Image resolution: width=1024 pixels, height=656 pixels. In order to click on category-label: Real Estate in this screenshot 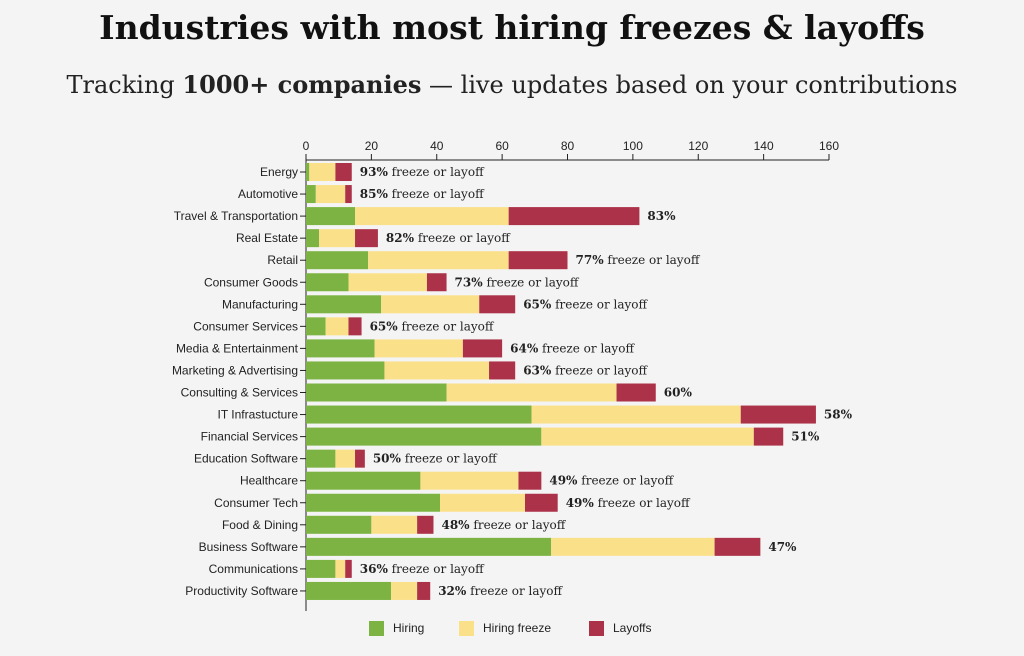, I will do `click(267, 238)`.